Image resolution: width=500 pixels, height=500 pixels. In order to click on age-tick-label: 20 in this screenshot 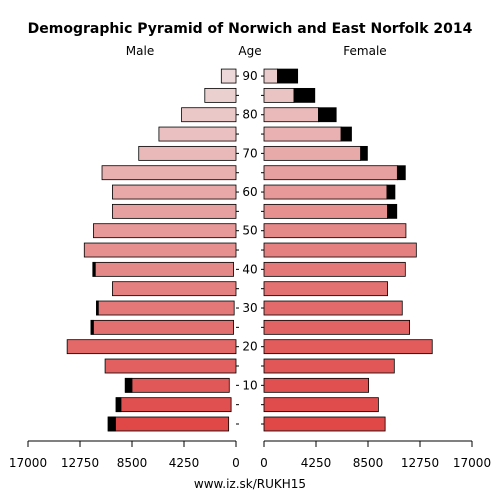, I will do `click(249, 347)`.